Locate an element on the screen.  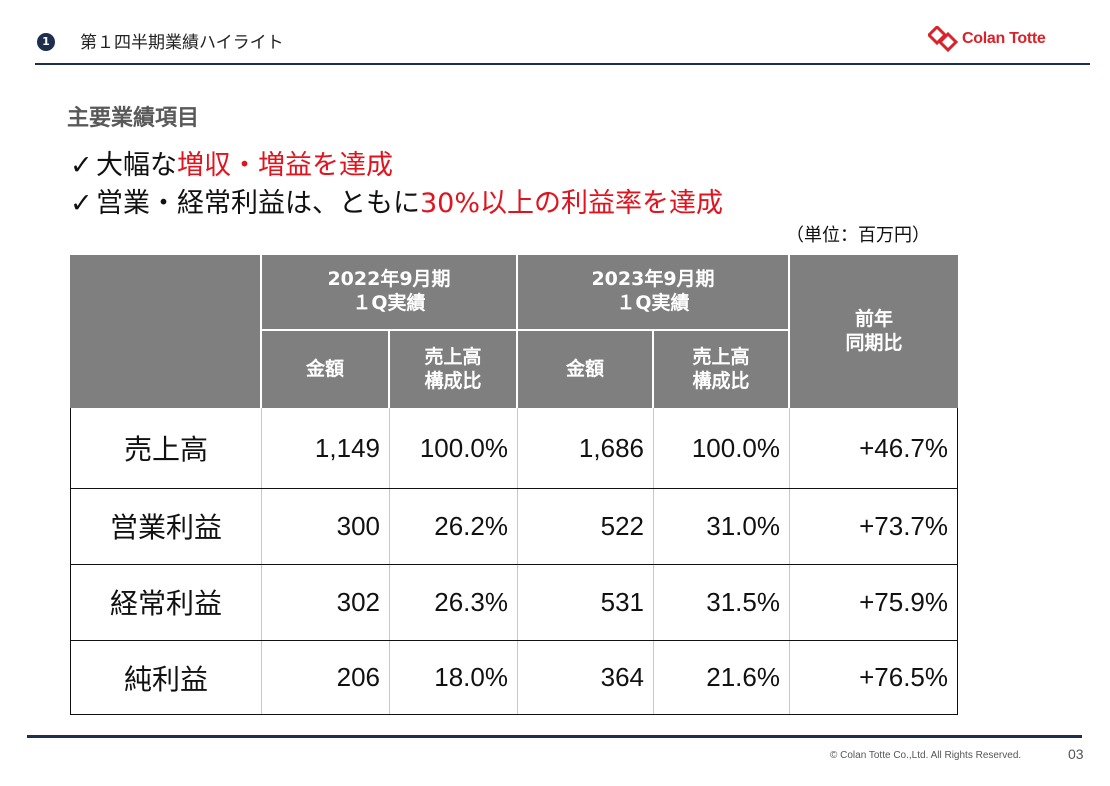
bullet-highlight: 増収・増益を達成 is located at coordinates (285, 165).